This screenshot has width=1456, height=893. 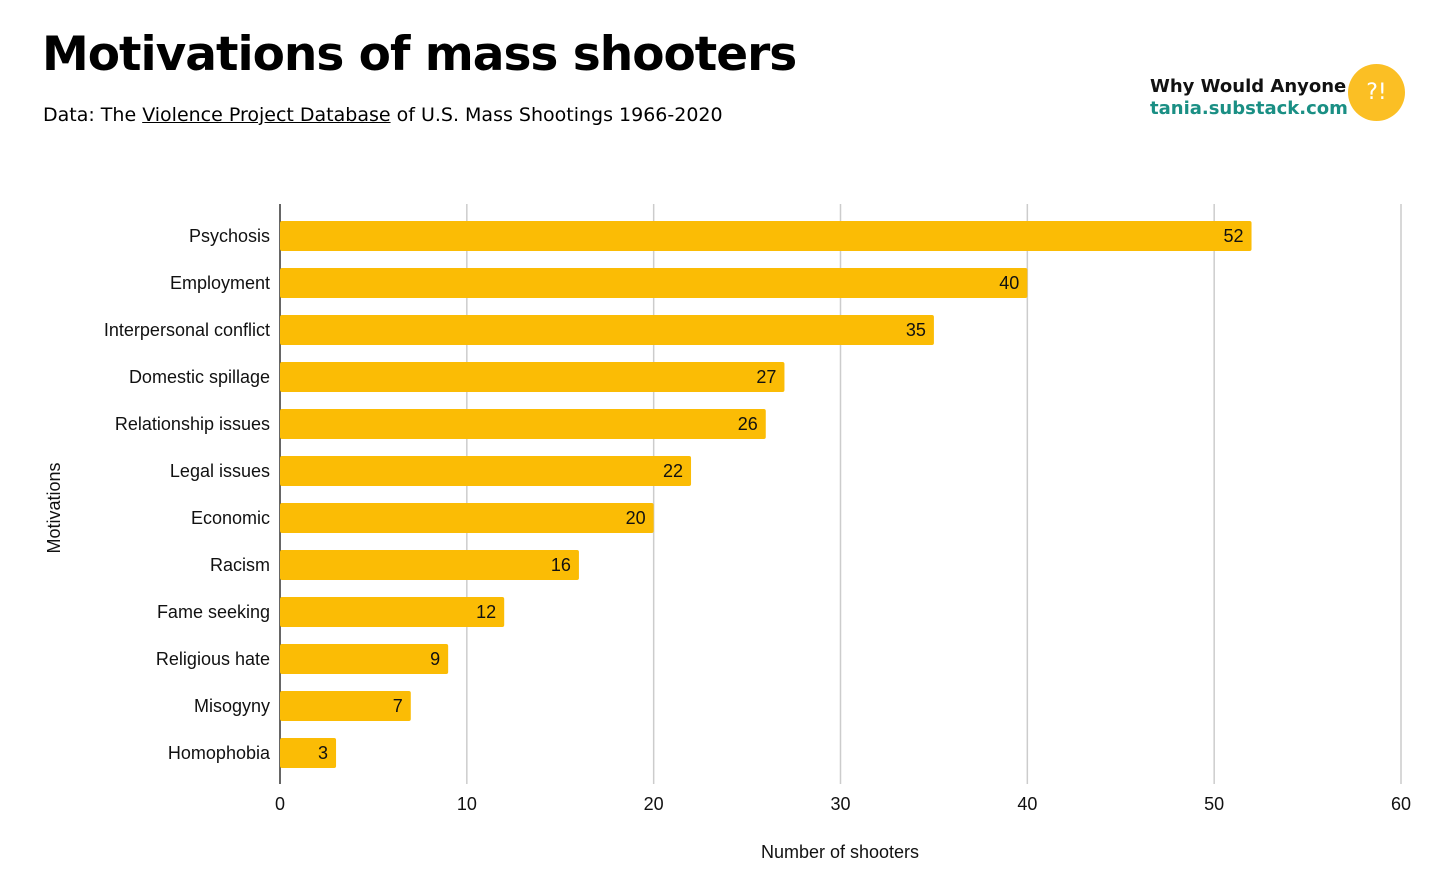 What do you see at coordinates (187, 330) in the screenshot?
I see `category-label: Interpersonal conflict` at bounding box center [187, 330].